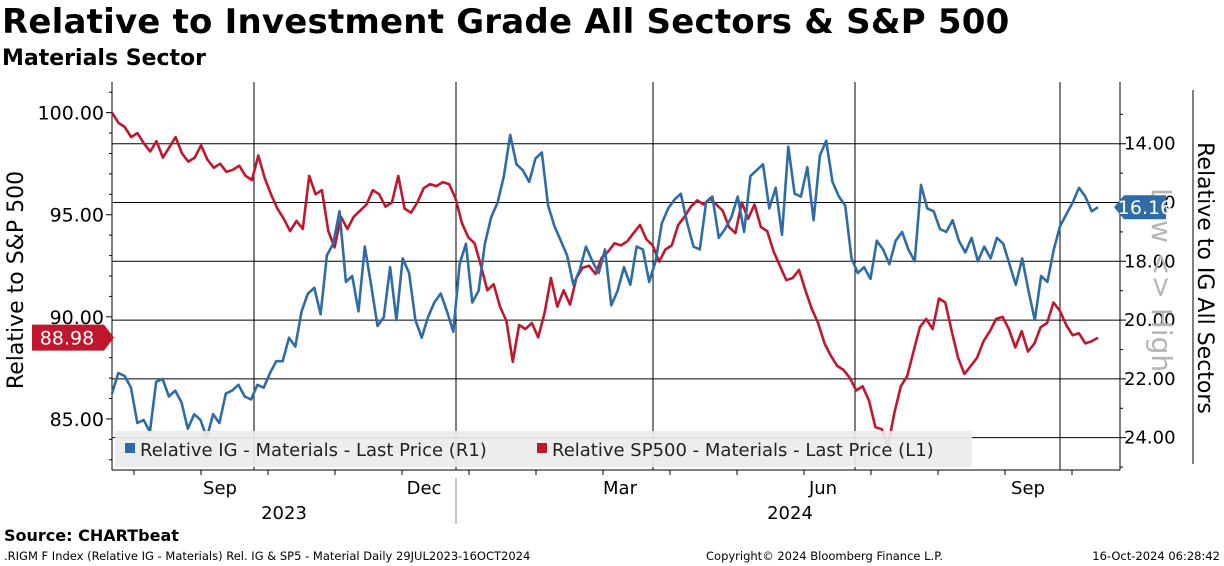 The height and width of the screenshot is (566, 1224). What do you see at coordinates (1156, 556) in the screenshot?
I see `footer-timestamp: 16-Oct-2024 06:28:42` at bounding box center [1156, 556].